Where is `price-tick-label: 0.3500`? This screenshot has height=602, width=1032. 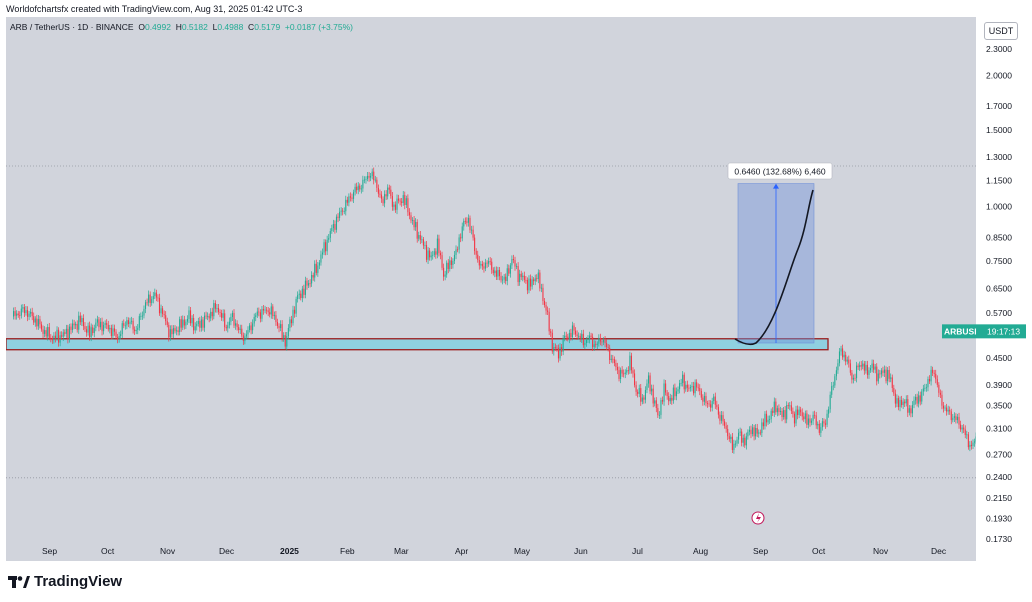
price-tick-label: 0.3500 is located at coordinates (999, 406).